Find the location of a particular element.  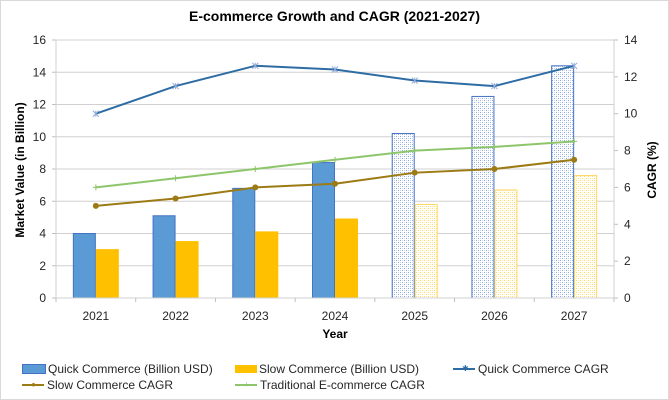

y-tick-label: 10 is located at coordinates (40, 137).